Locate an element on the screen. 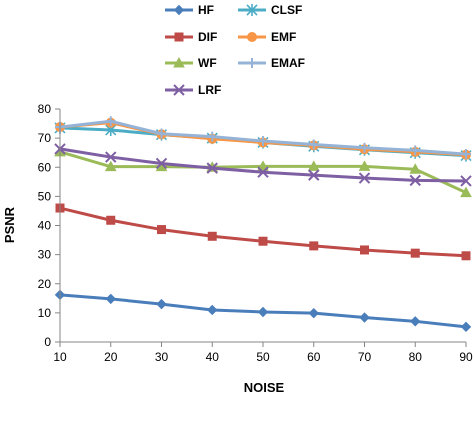 The width and height of the screenshot is (474, 426). legend-label-emaf: EMAF is located at coordinates (288, 63).